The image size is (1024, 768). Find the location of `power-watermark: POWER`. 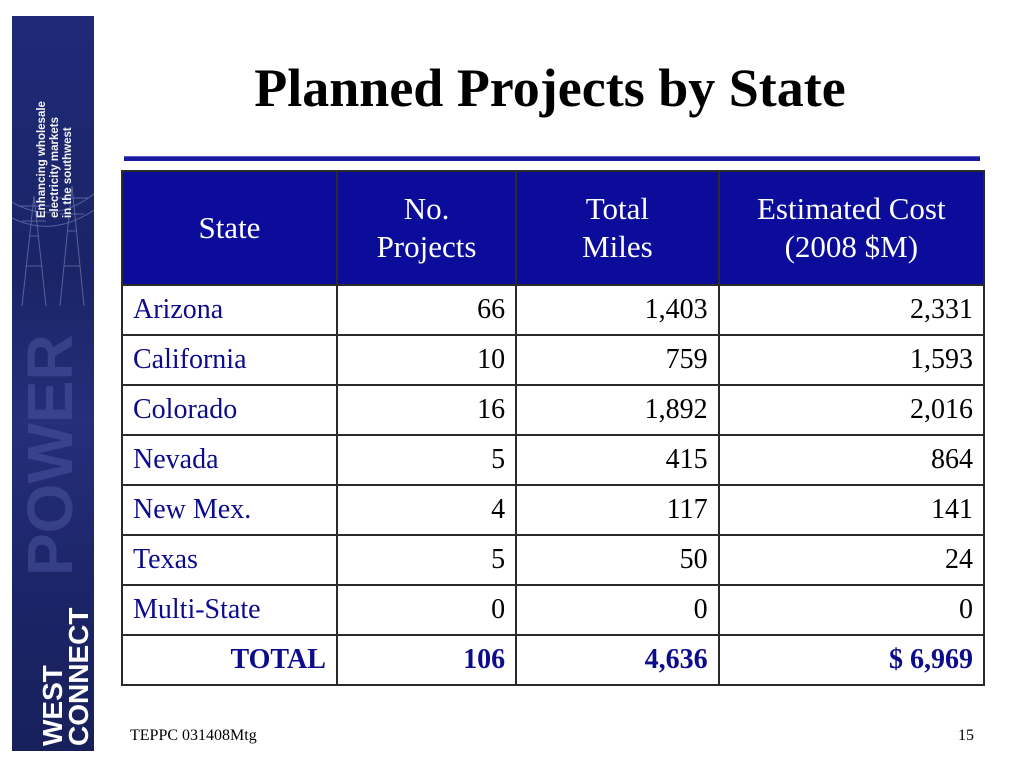

power-watermark: POWER is located at coordinates (52, 455).